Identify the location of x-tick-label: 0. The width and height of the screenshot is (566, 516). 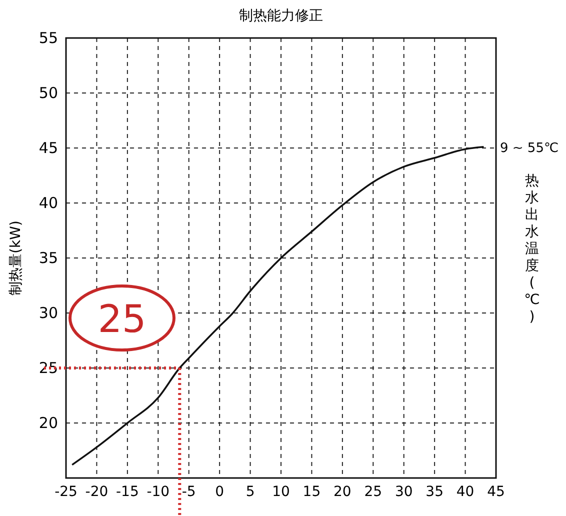
(219, 492).